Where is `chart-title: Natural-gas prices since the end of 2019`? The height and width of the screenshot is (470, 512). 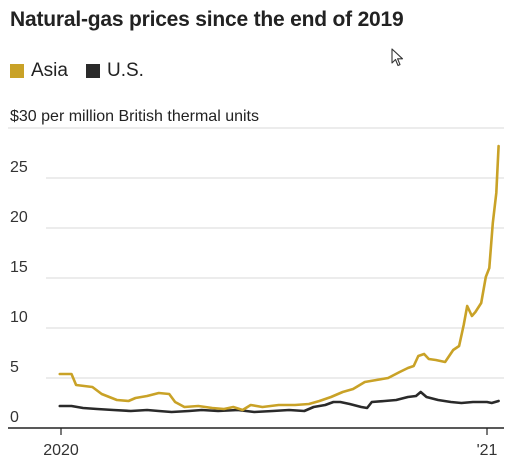 chart-title: Natural-gas prices since the end of 2019 is located at coordinates (207, 19).